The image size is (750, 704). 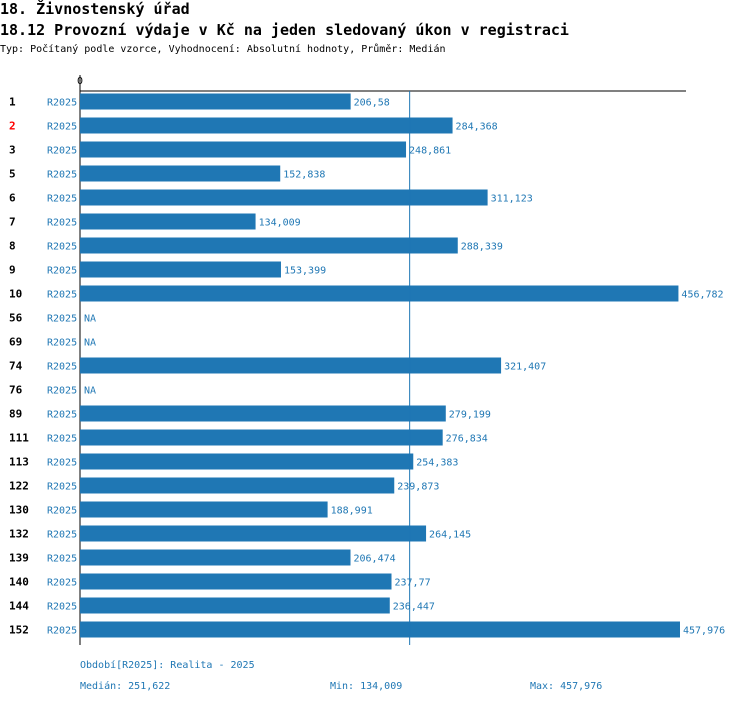 I want to click on row-id-label: 3, so click(x=12, y=150).